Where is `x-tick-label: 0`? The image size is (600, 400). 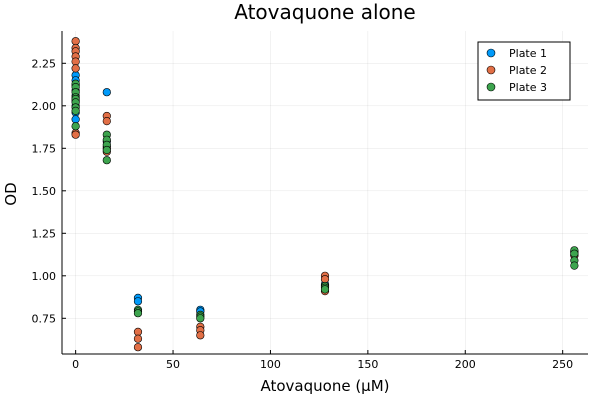 x-tick-label: 0 is located at coordinates (75, 364).